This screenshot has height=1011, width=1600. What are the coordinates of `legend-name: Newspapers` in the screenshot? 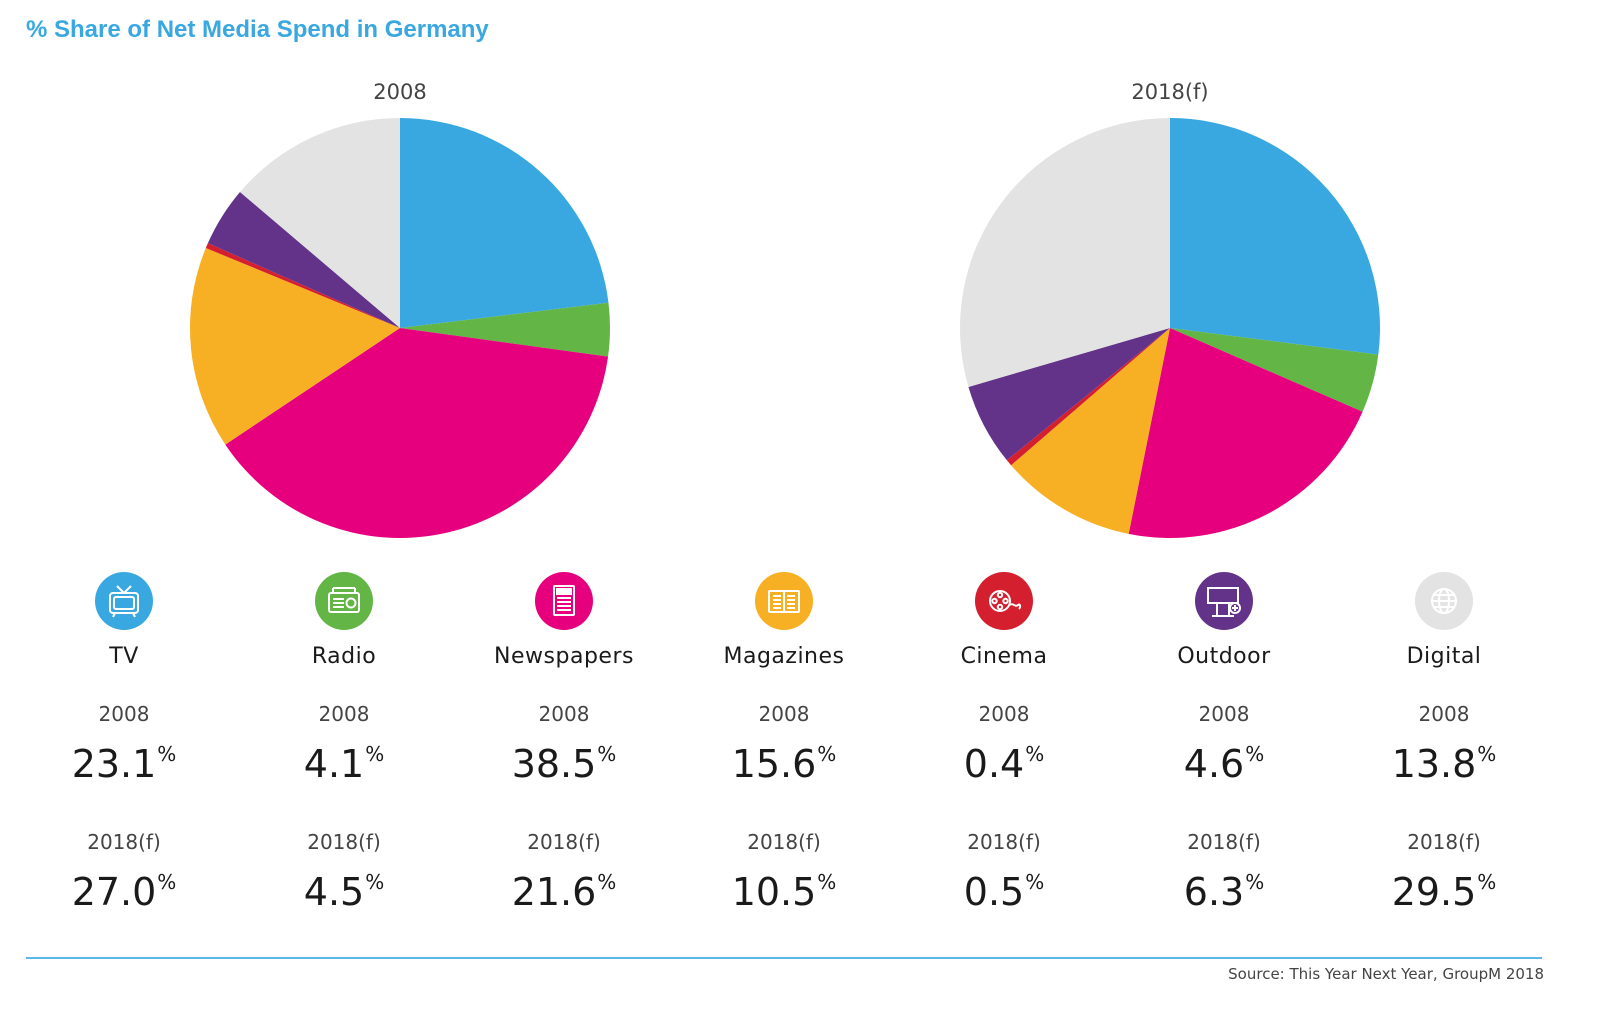 It's located at (564, 656).